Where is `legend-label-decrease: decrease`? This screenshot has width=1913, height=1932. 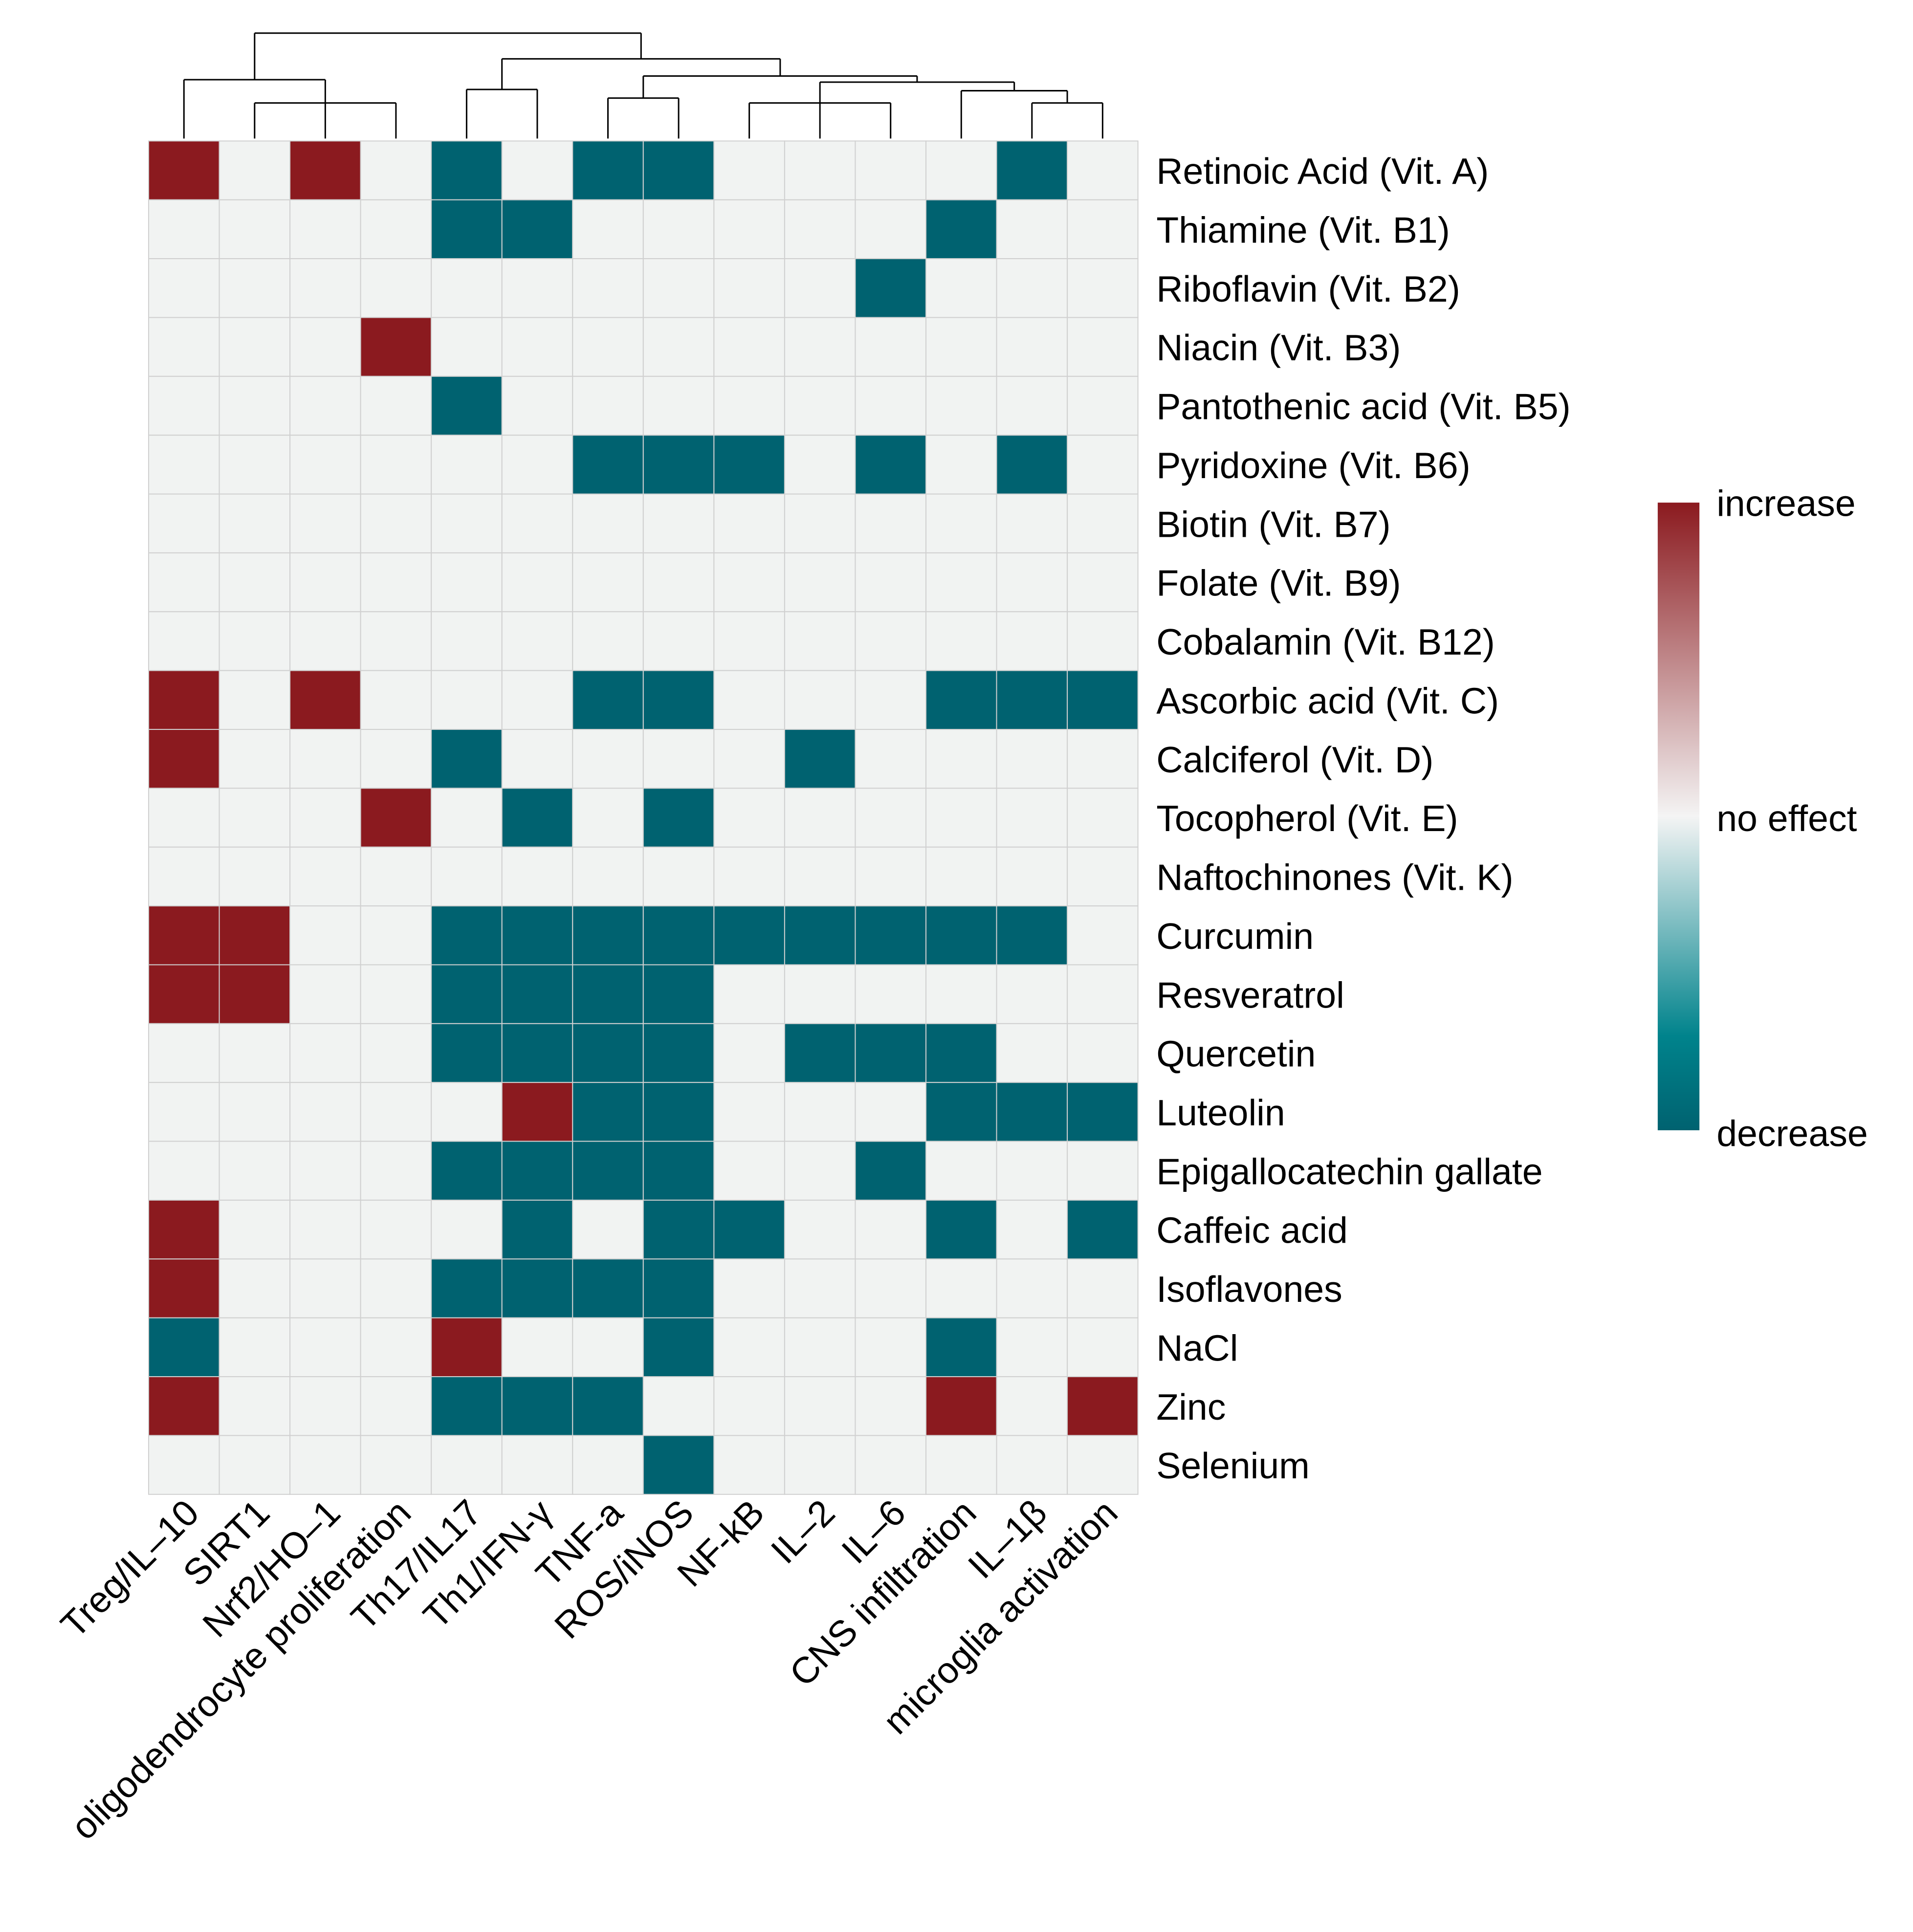
legend-label-decrease: decrease is located at coordinates (1792, 1133).